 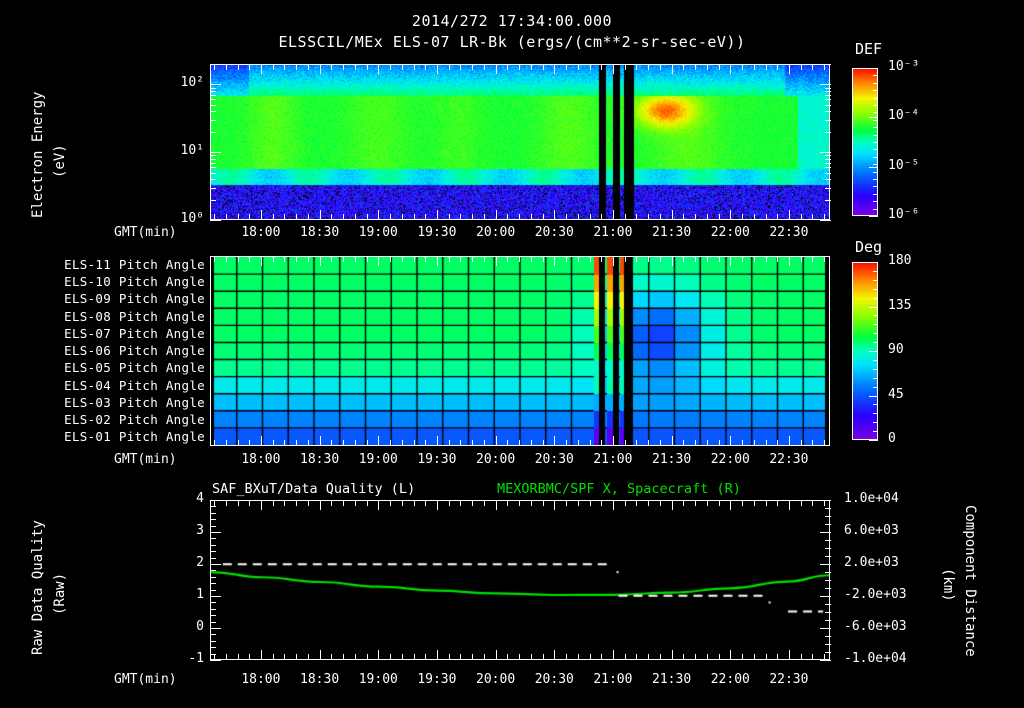 What do you see at coordinates (896, 394) in the screenshot?
I see `deg-colorbar-tick-3: 45` at bounding box center [896, 394].